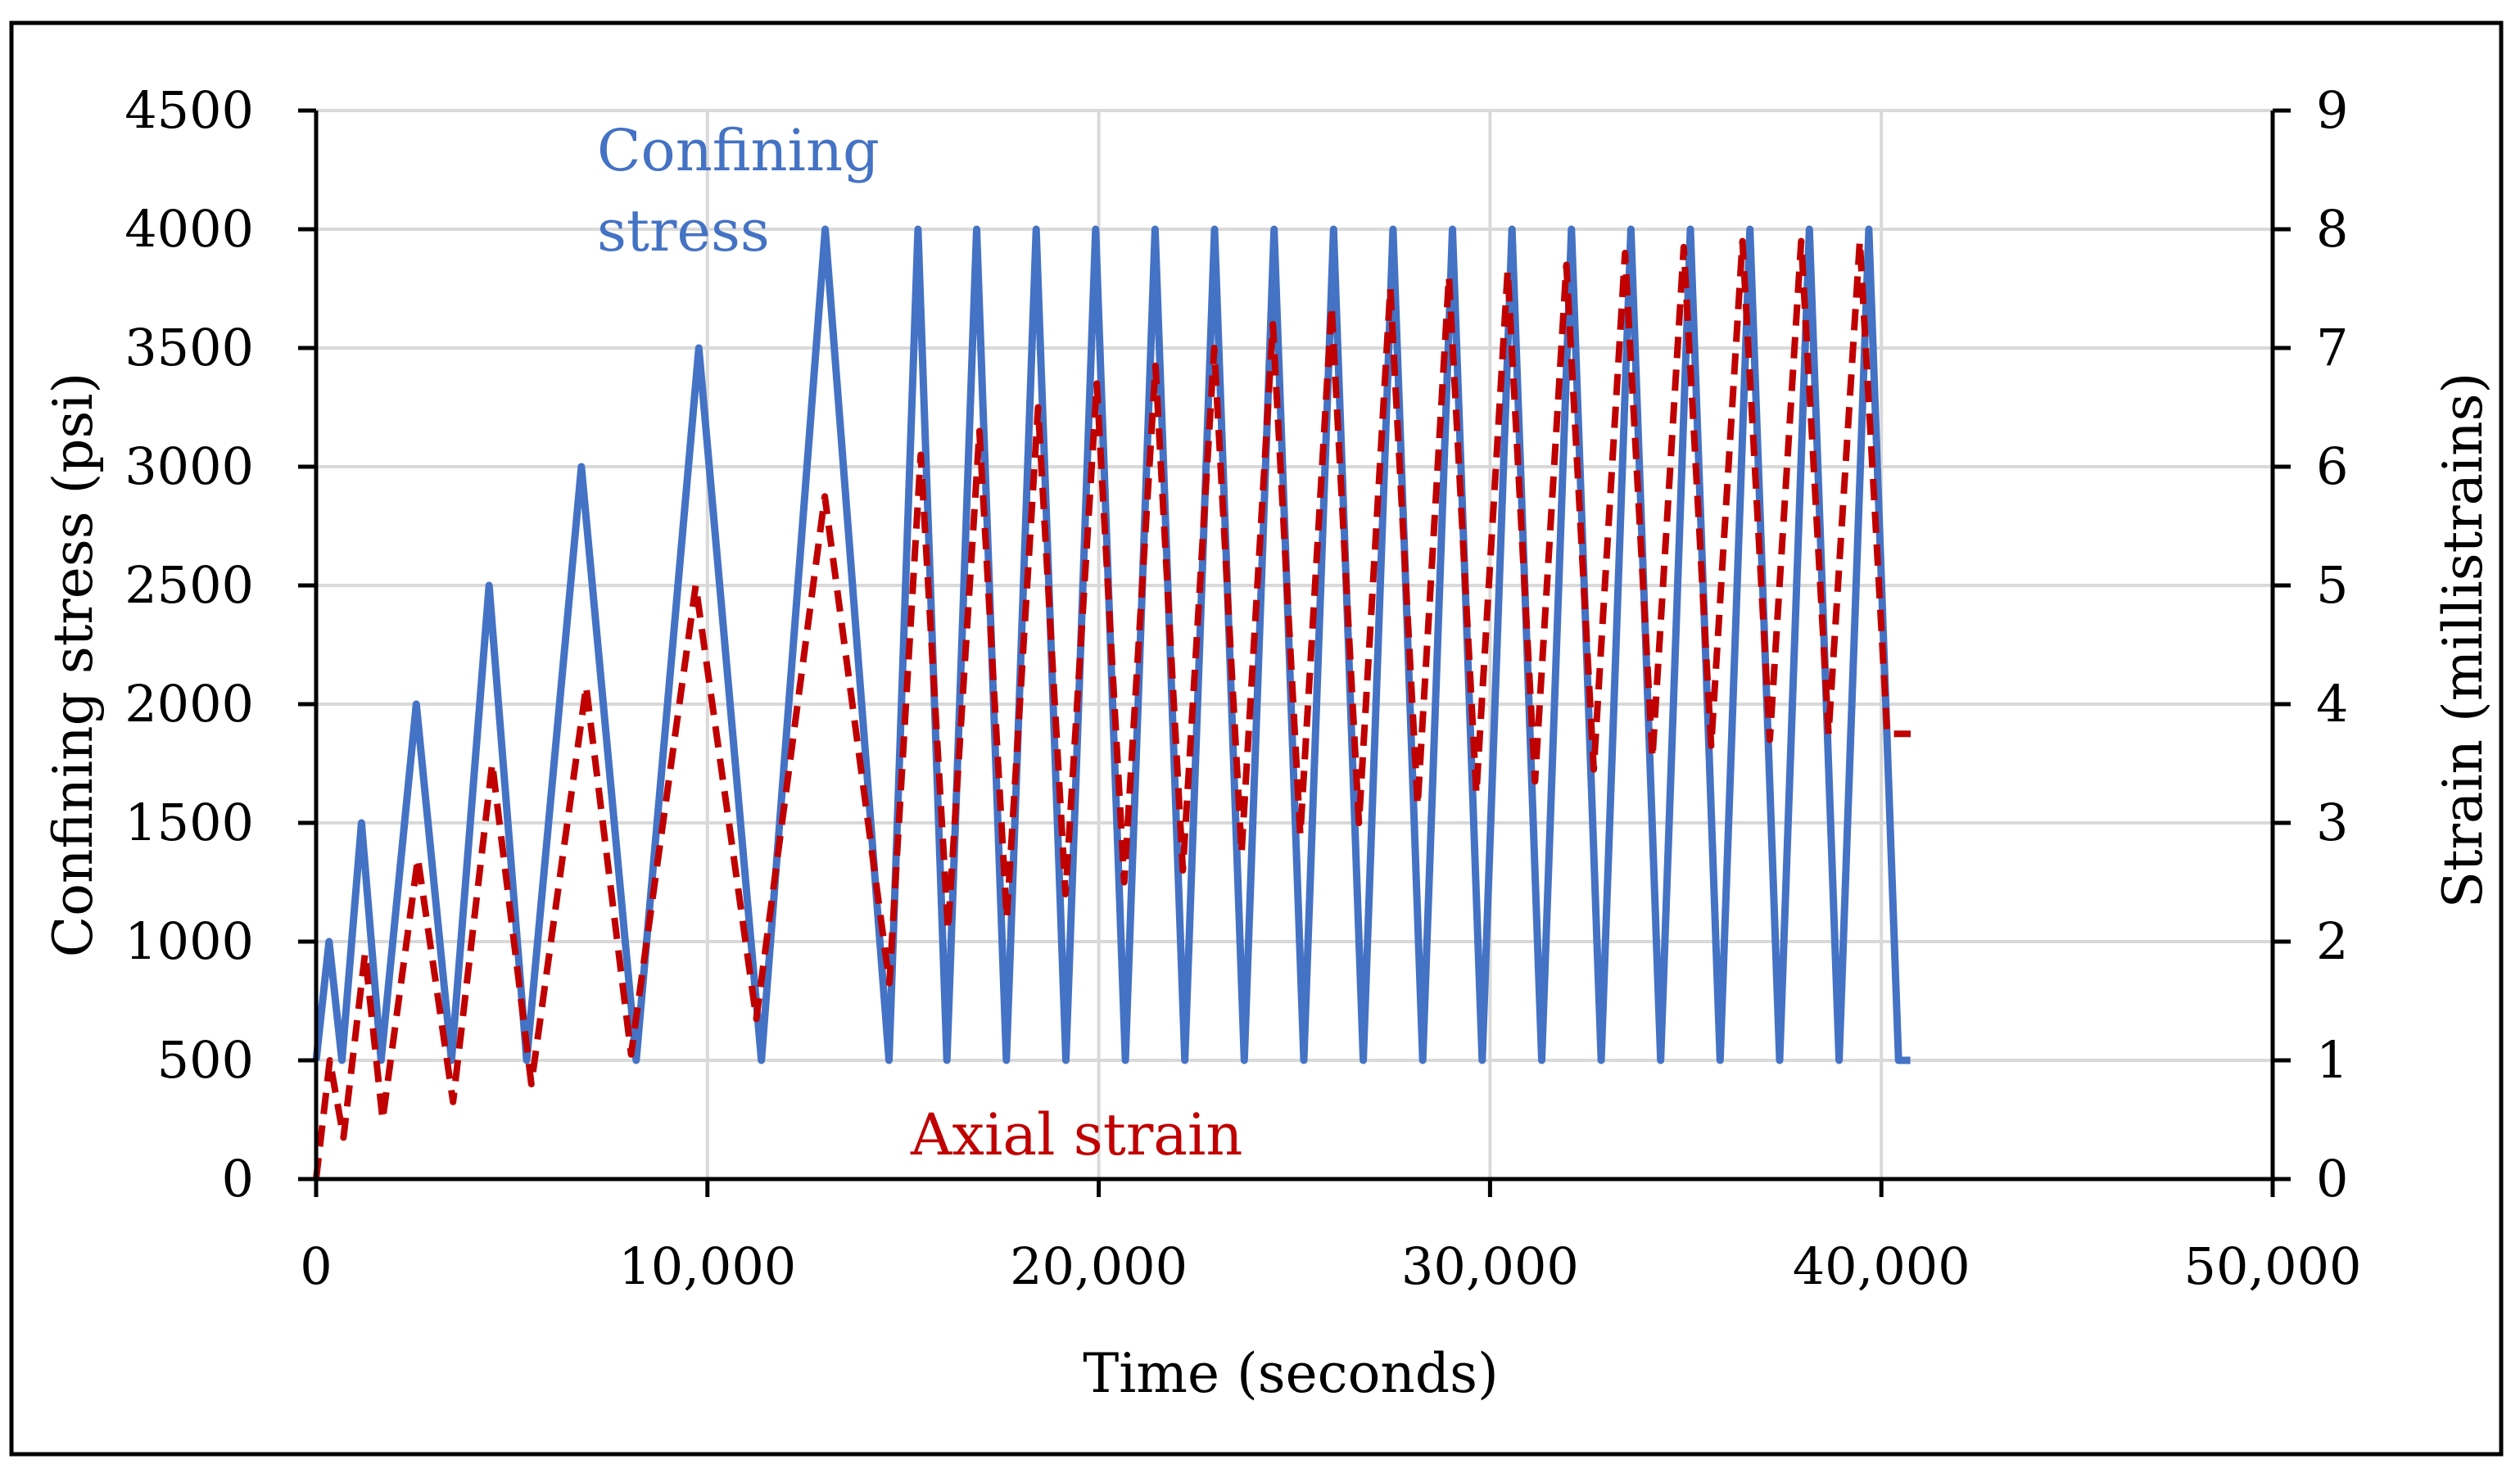 Image resolution: width=2520 pixels, height=1473 pixels. I want to click on y-left-tick-label: 1500, so click(189, 822).